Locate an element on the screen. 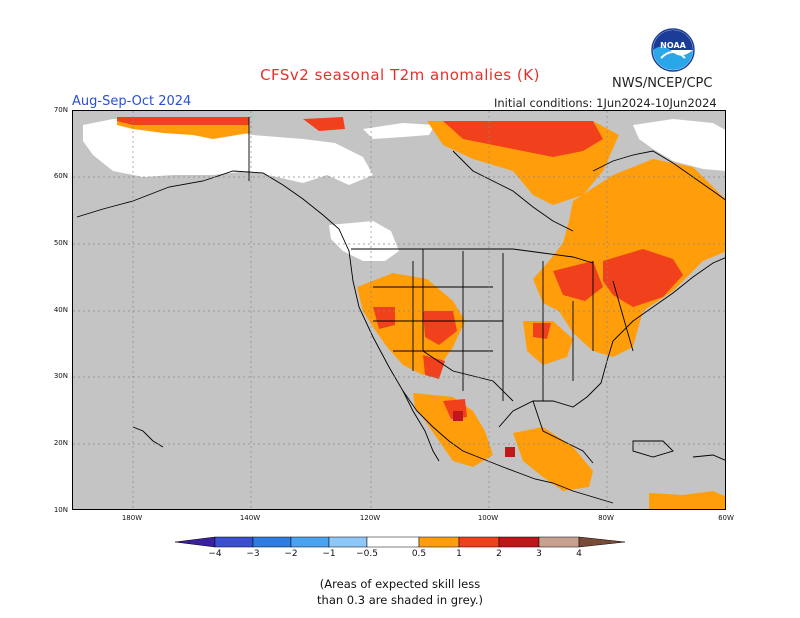 The width and height of the screenshot is (800, 618). noaa-logo: NOAA is located at coordinates (673, 50).